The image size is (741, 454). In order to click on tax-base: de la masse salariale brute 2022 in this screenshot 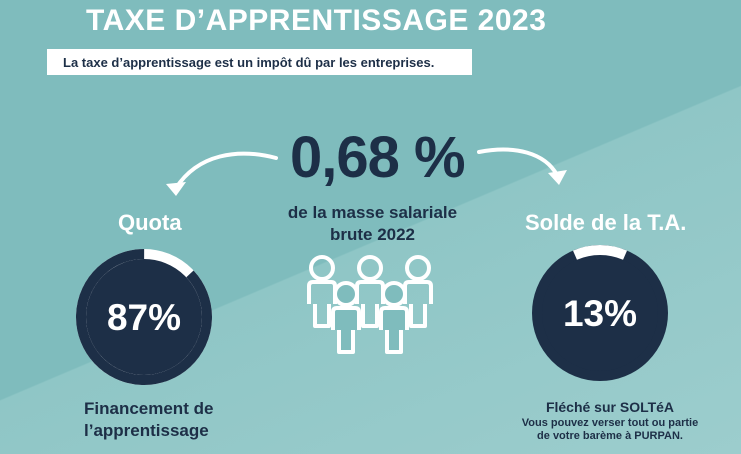, I will do `click(372, 224)`.